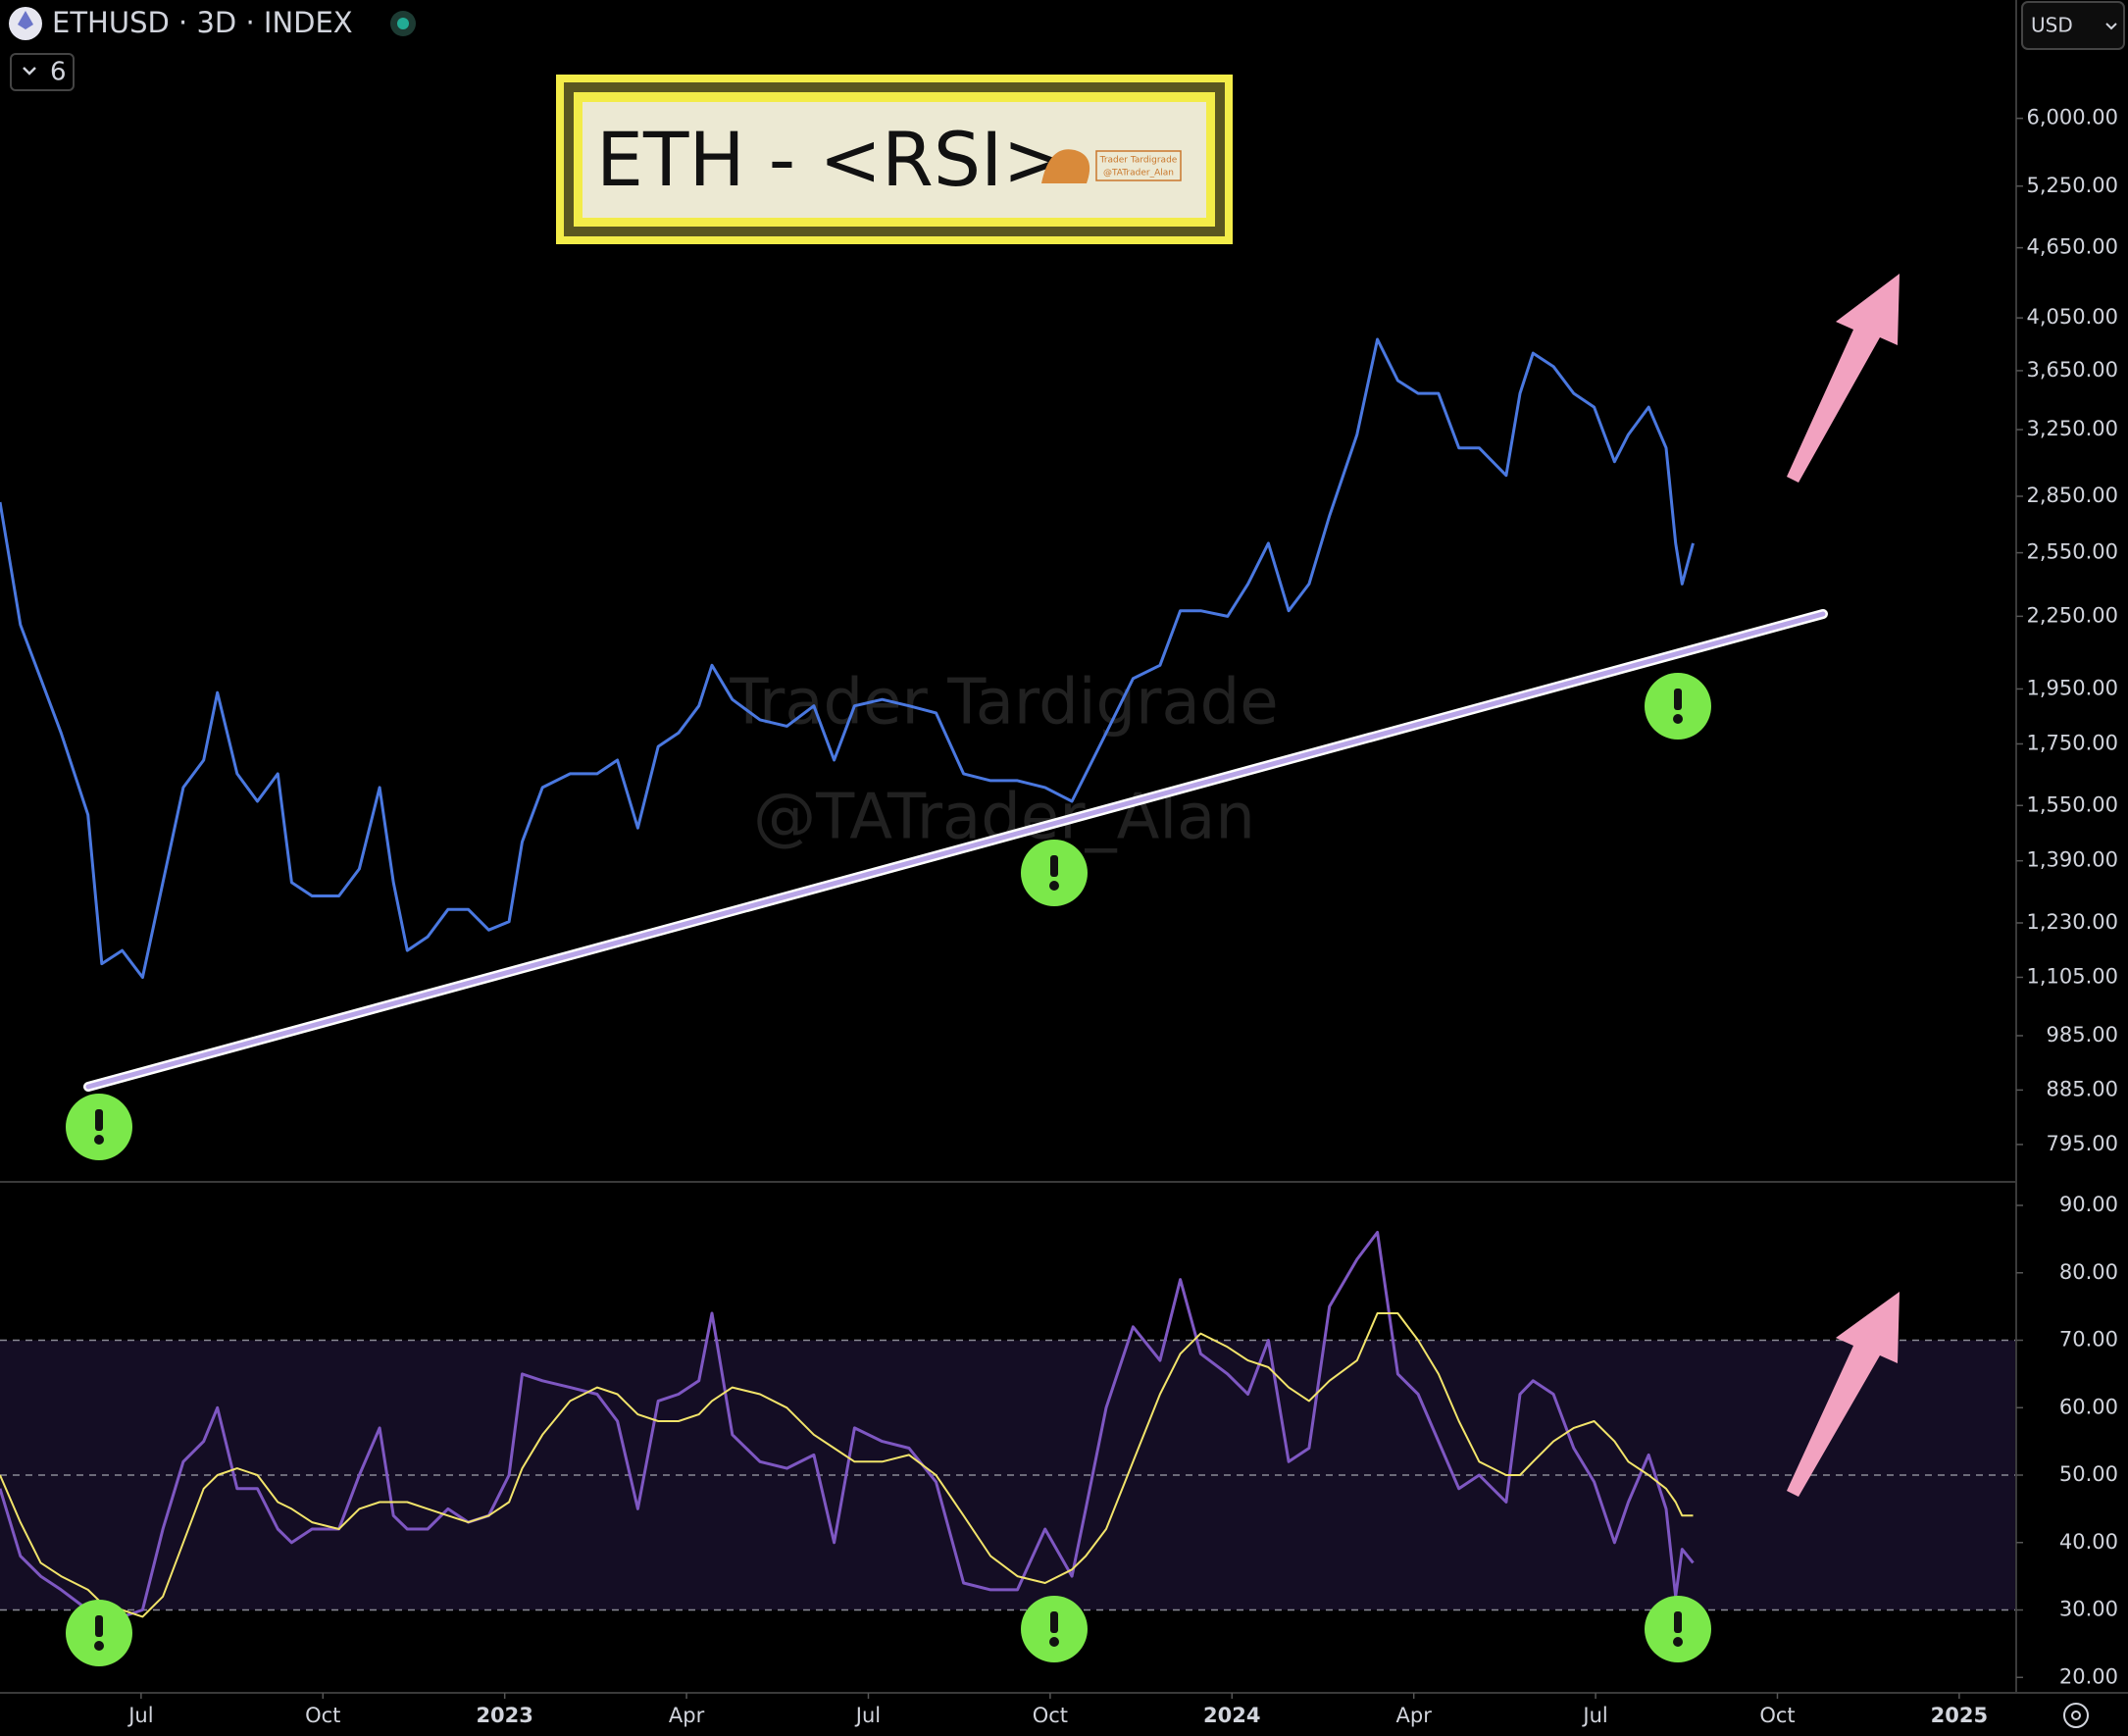  What do you see at coordinates (1138, 161) in the screenshot?
I see `logo-name: Trader Tardigrade` at bounding box center [1138, 161].